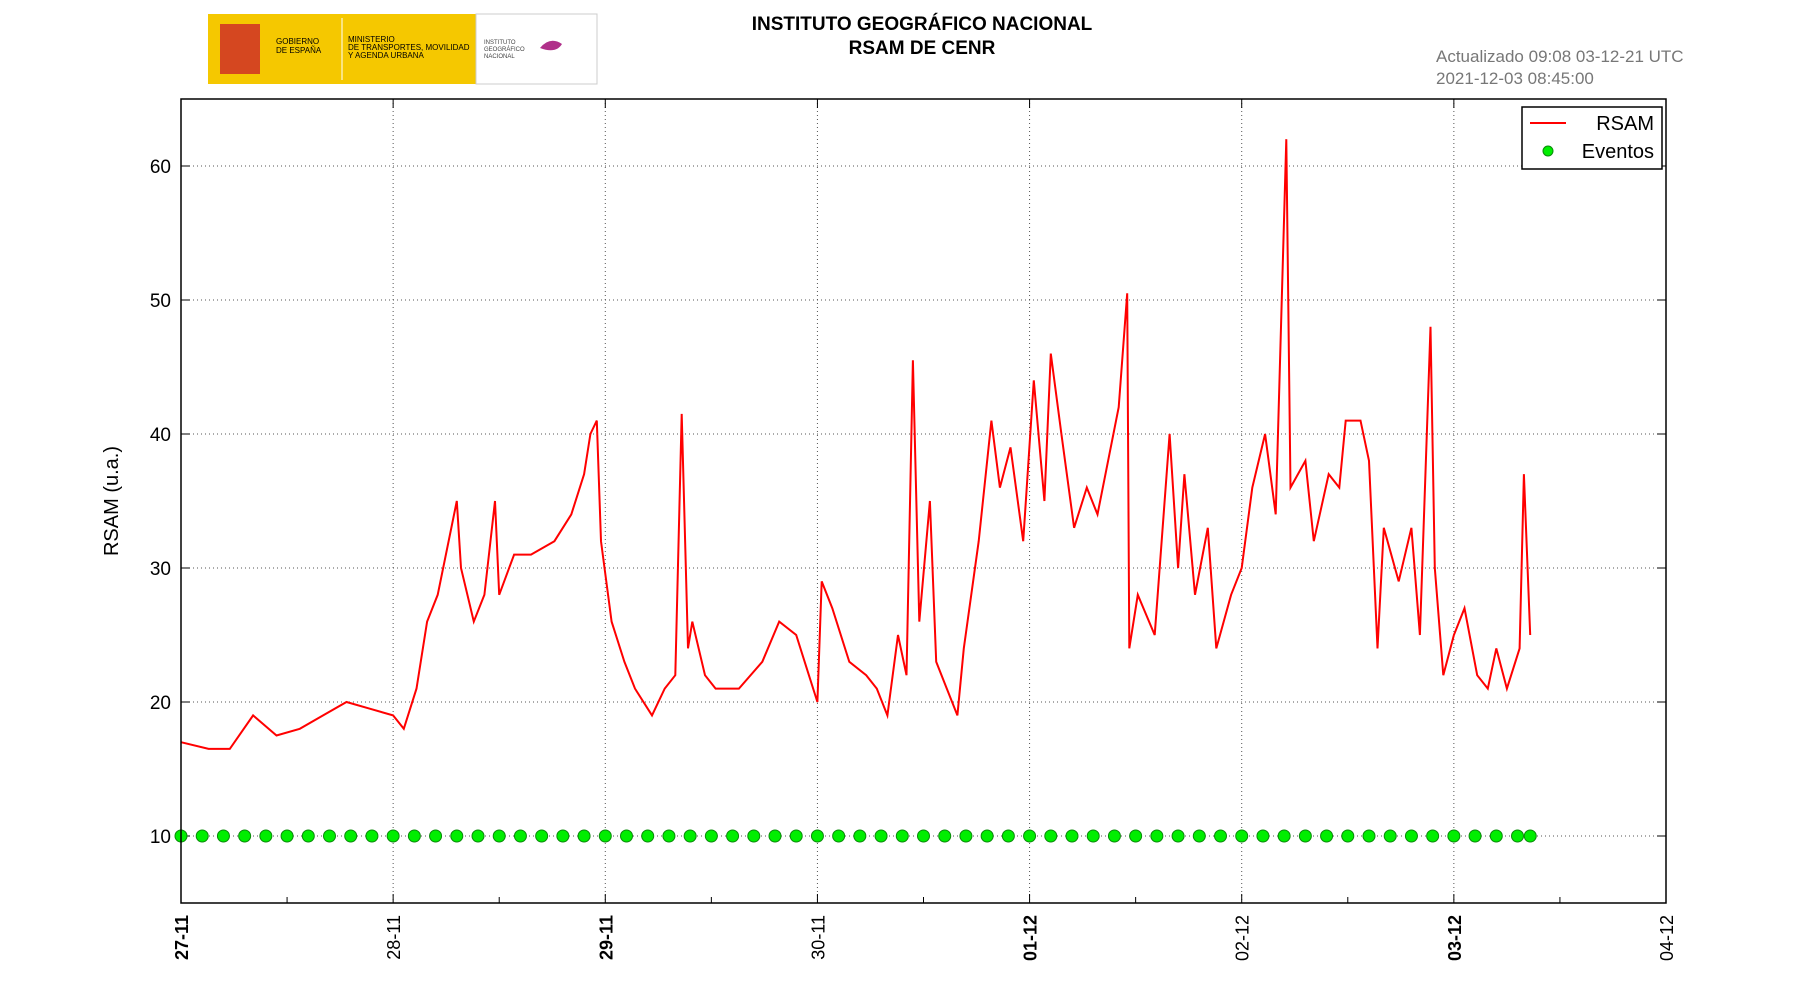  I want to click on y-tick-label: 10, so click(160, 837).